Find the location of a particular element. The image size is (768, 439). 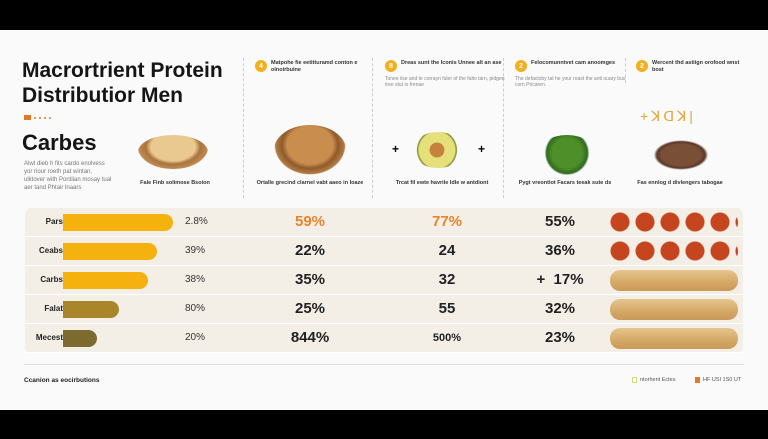

bar-value-label: 39% is located at coordinates (195, 250).